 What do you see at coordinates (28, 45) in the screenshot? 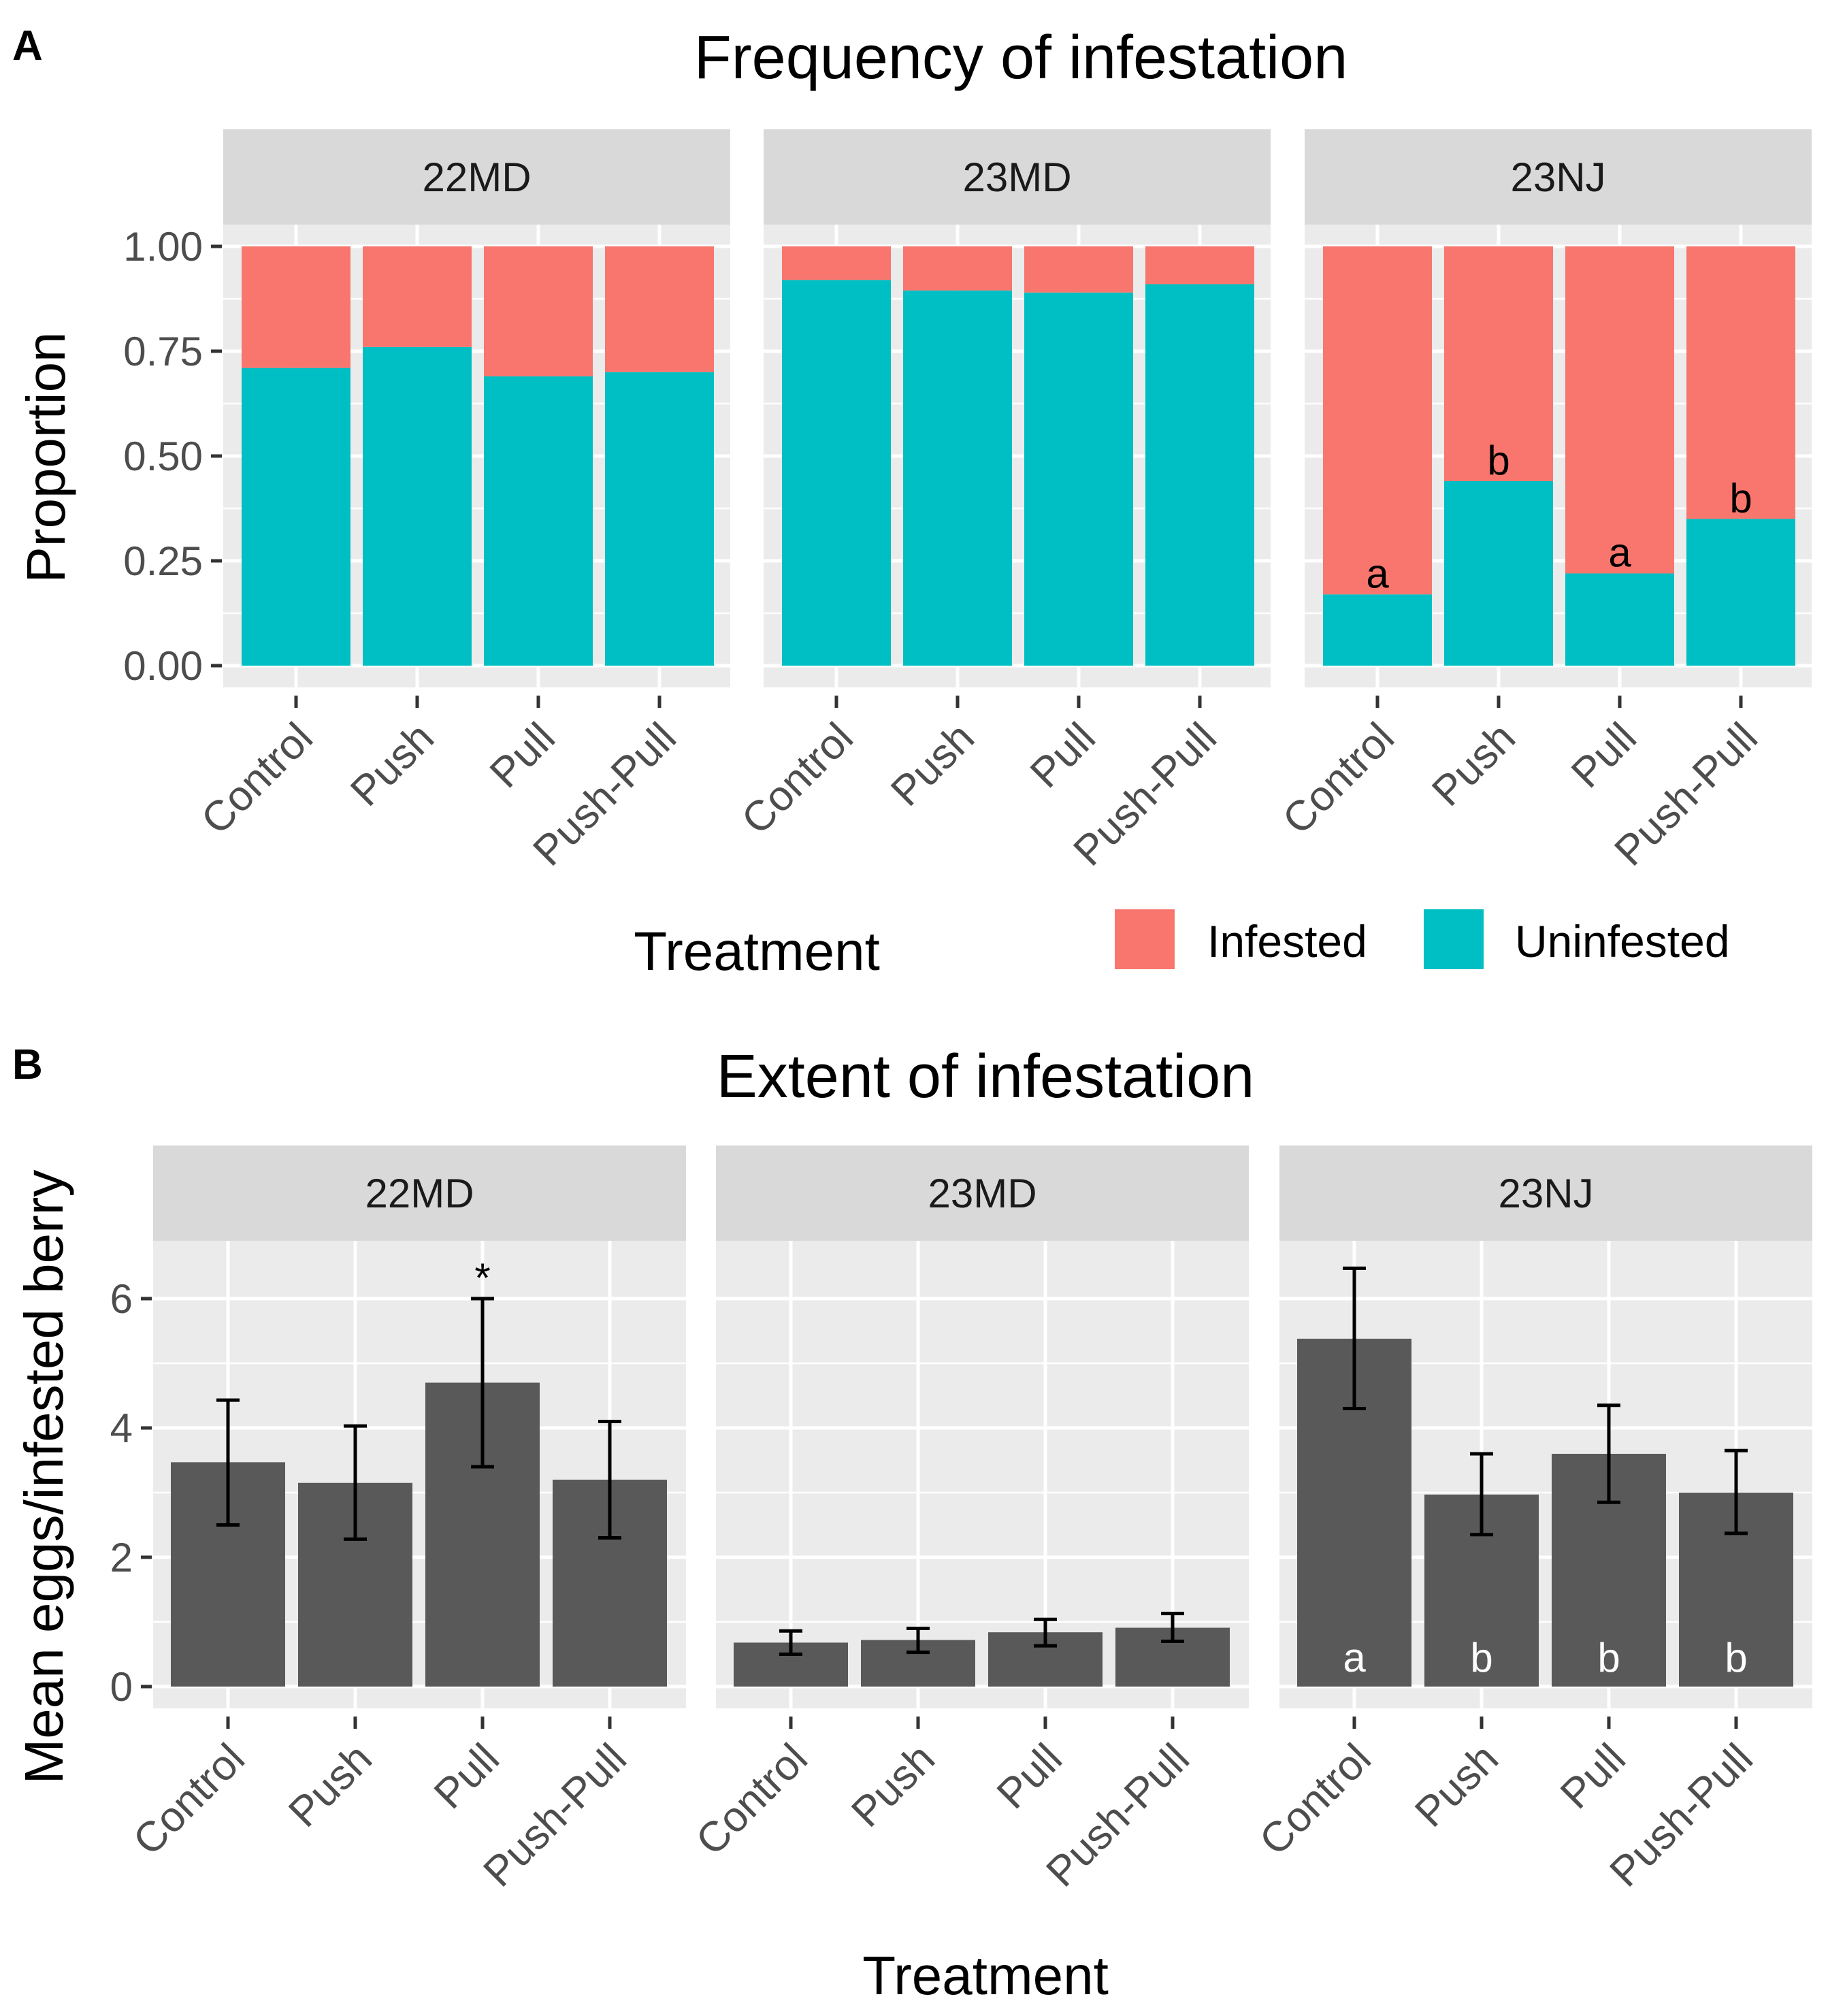
I see `panel-a-letter: A` at bounding box center [28, 45].